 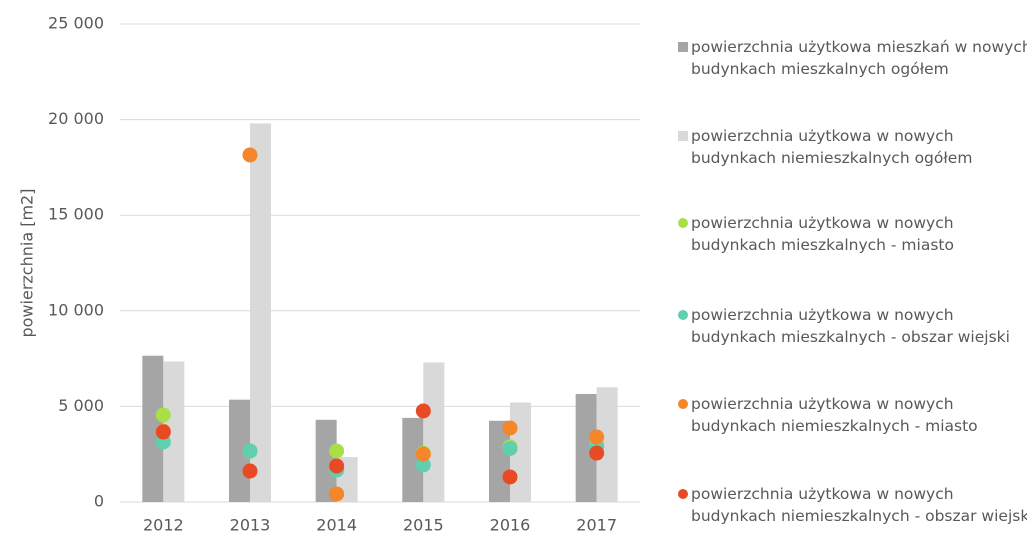 What do you see at coordinates (423, 525) in the screenshot?
I see `x-tick-label: 2015` at bounding box center [423, 525].